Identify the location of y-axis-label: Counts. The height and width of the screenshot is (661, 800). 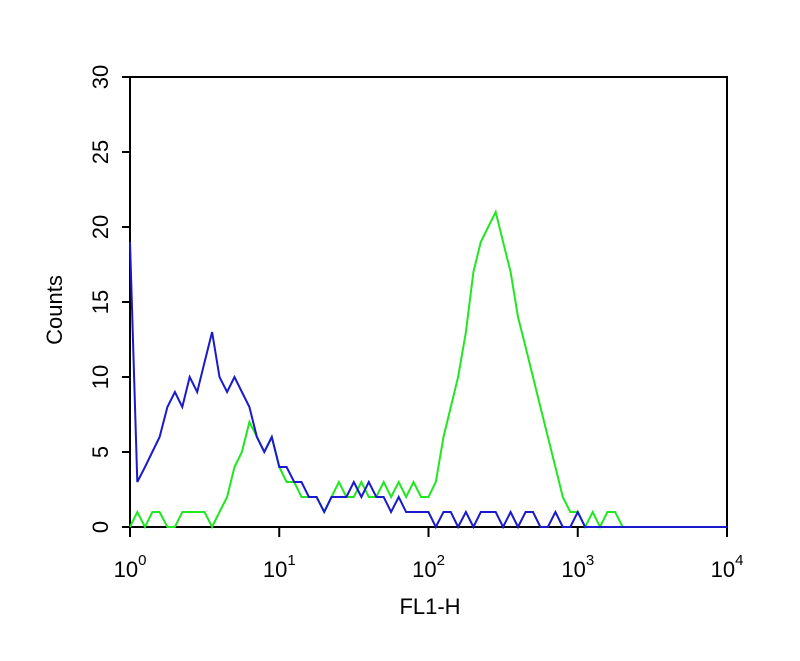
(54, 310).